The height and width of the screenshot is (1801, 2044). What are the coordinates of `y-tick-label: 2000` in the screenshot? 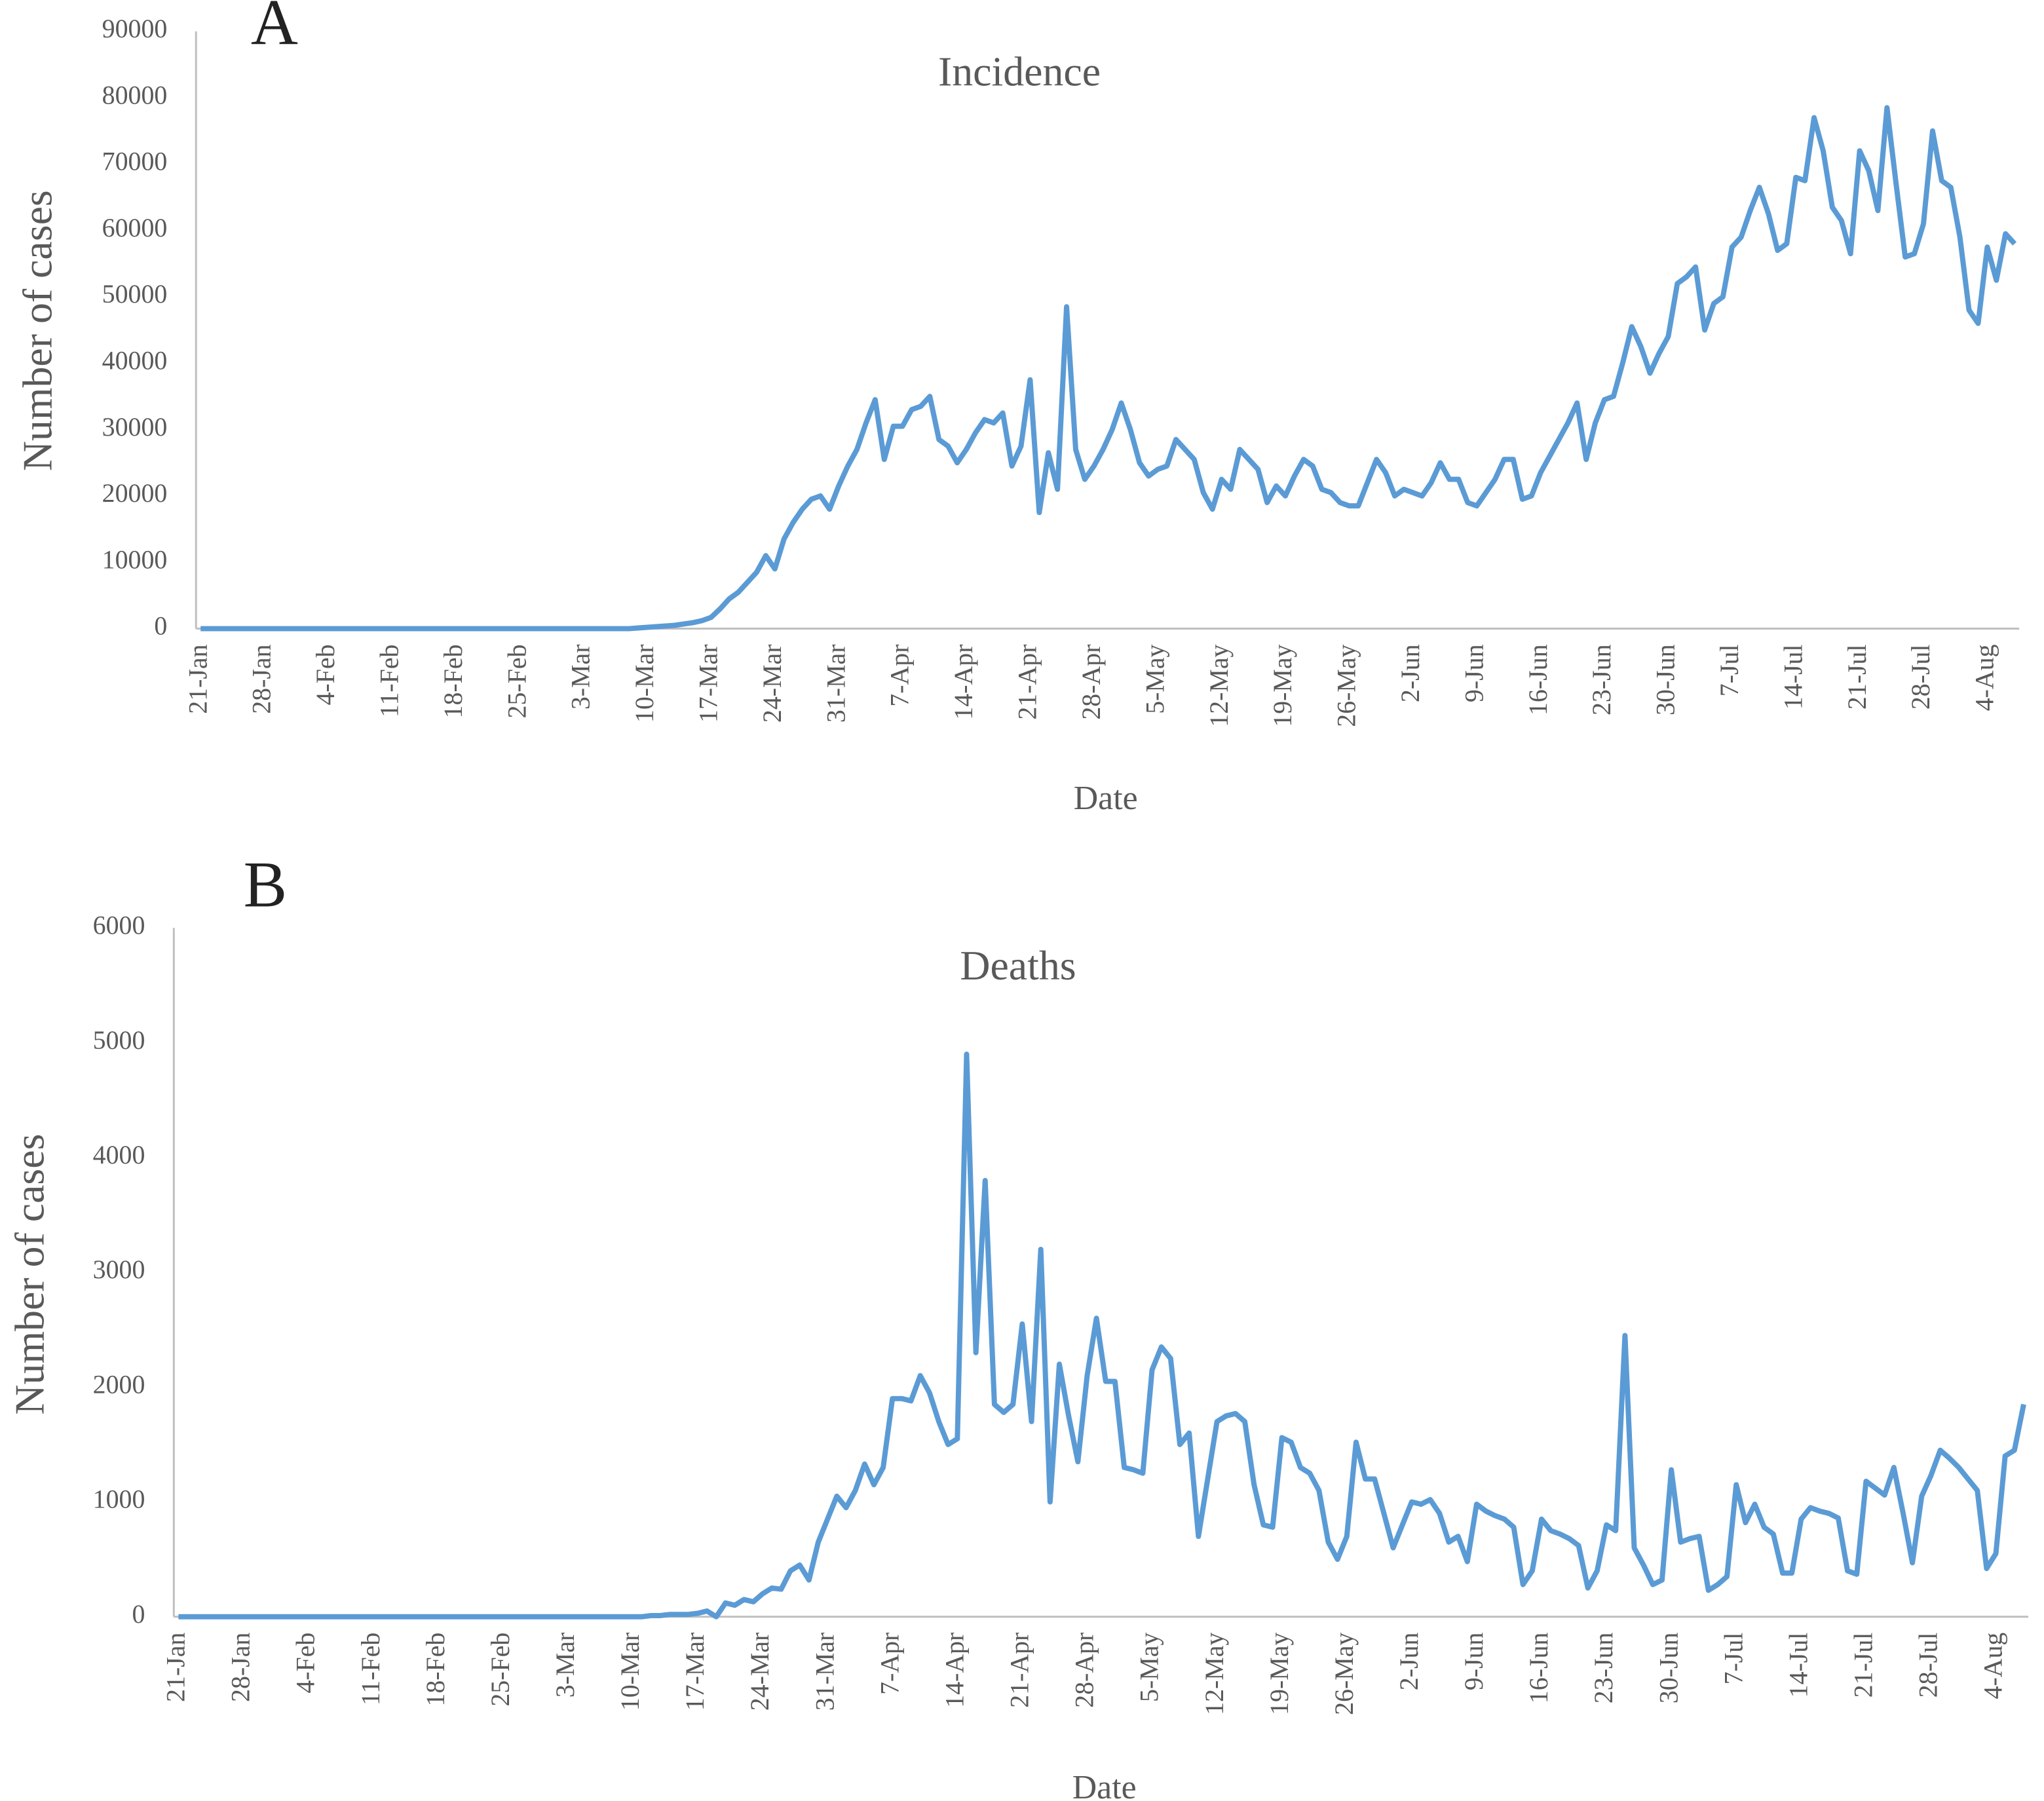 It's located at (119, 1384).